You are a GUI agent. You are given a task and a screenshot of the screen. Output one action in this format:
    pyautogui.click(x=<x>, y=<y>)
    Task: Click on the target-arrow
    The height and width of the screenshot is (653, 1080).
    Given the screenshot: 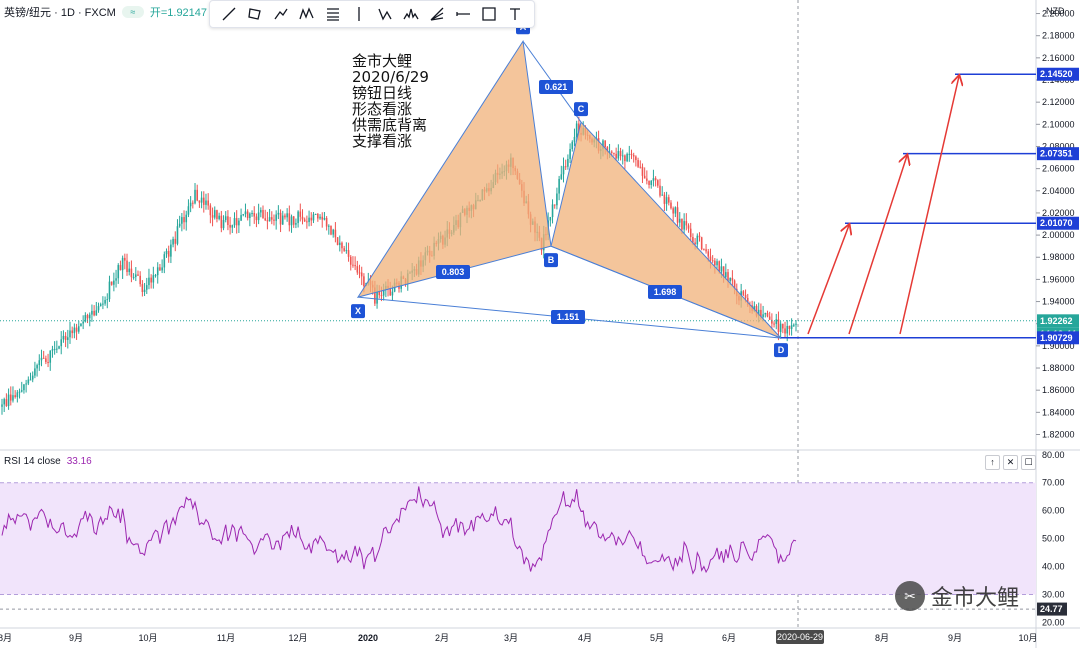 What is the action you would take?
    pyautogui.click(x=929, y=205)
    